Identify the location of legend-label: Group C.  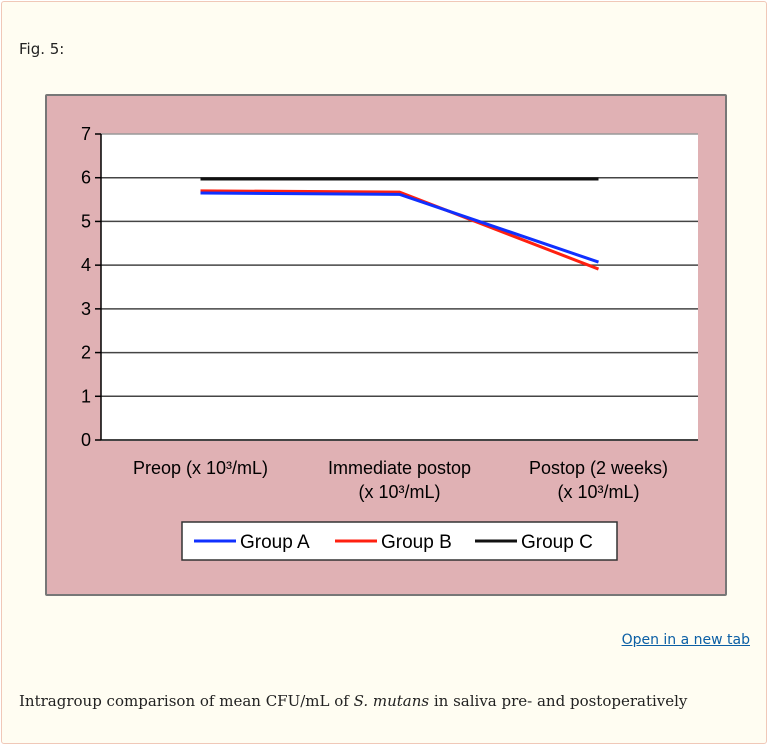
(557, 542).